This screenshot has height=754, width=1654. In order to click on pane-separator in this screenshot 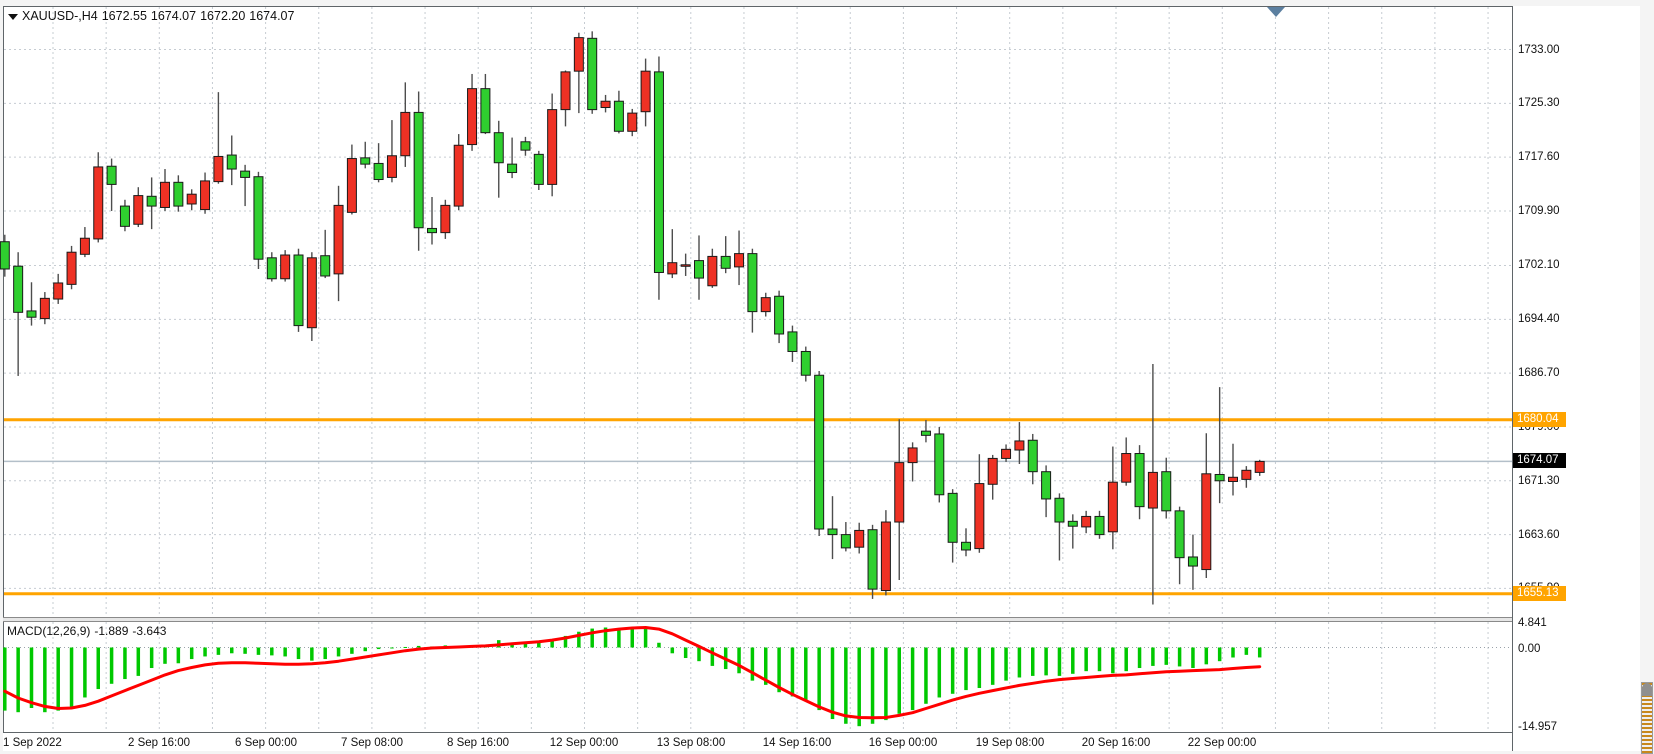, I will do `click(821, 619)`.